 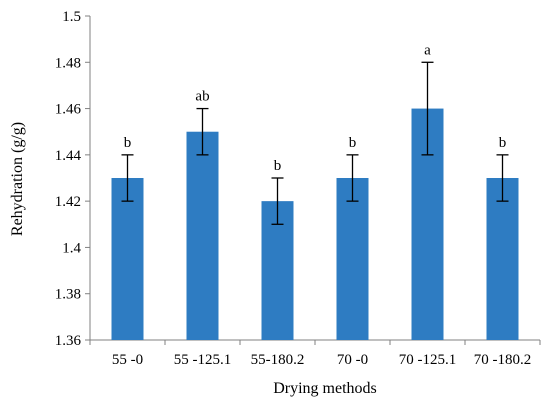 What do you see at coordinates (203, 360) in the screenshot?
I see `x-tick-label: 55 -125.1` at bounding box center [203, 360].